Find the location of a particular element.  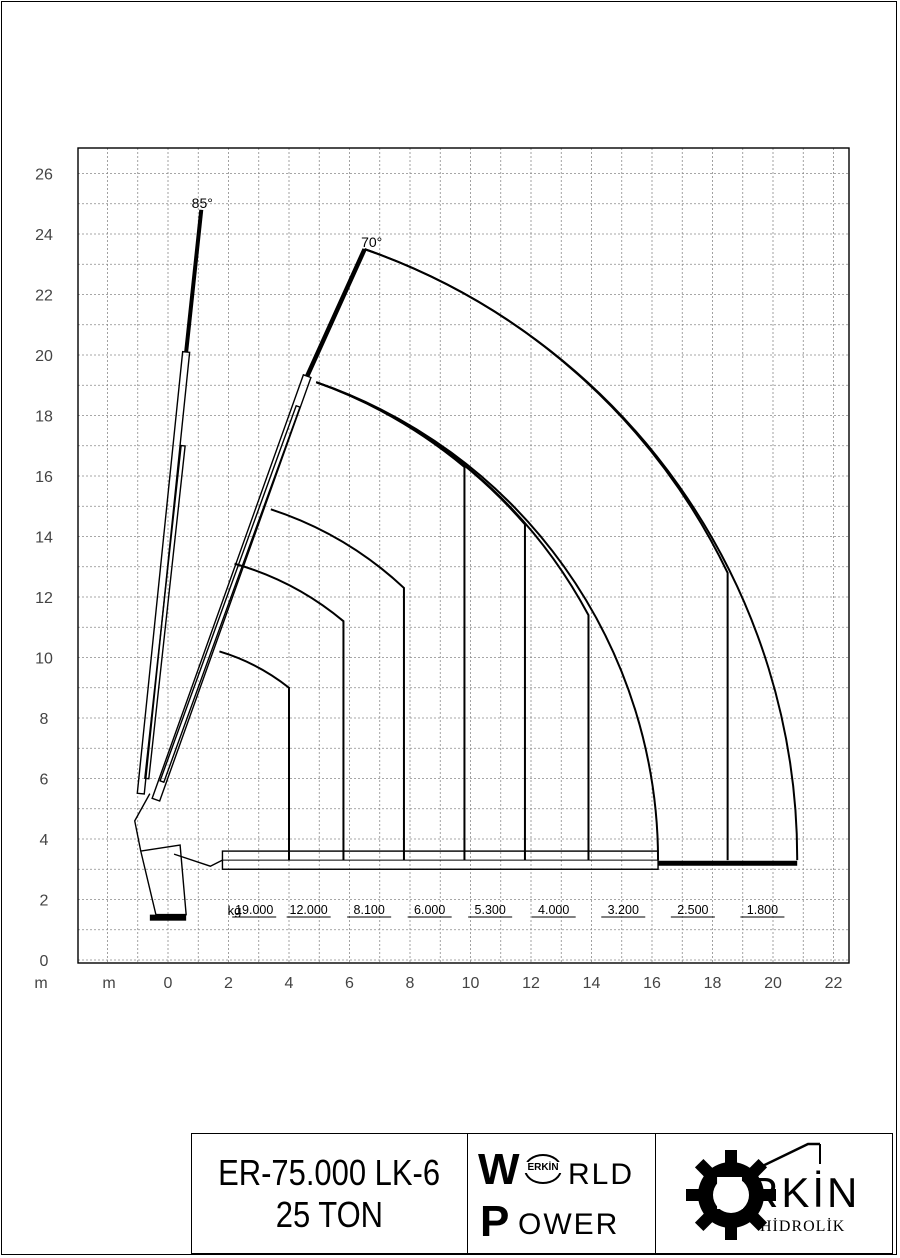

y-tick-label: 4 is located at coordinates (44, 840).